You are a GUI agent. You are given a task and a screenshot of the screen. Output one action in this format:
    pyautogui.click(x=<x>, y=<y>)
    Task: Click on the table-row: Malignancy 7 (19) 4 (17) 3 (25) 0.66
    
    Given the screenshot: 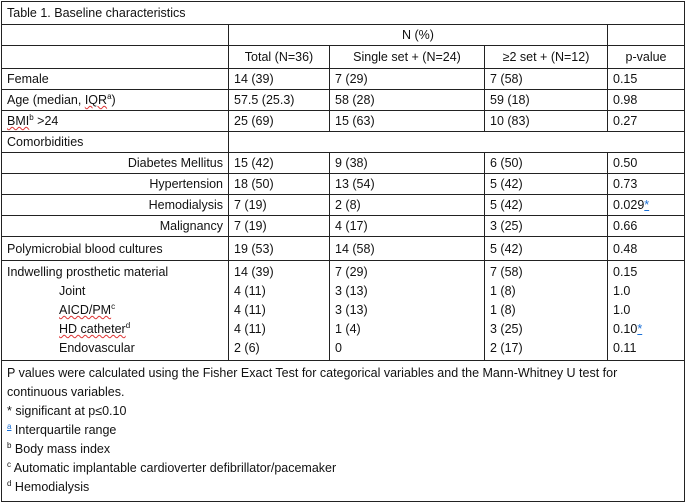 What is the action you would take?
    pyautogui.click(x=343, y=226)
    